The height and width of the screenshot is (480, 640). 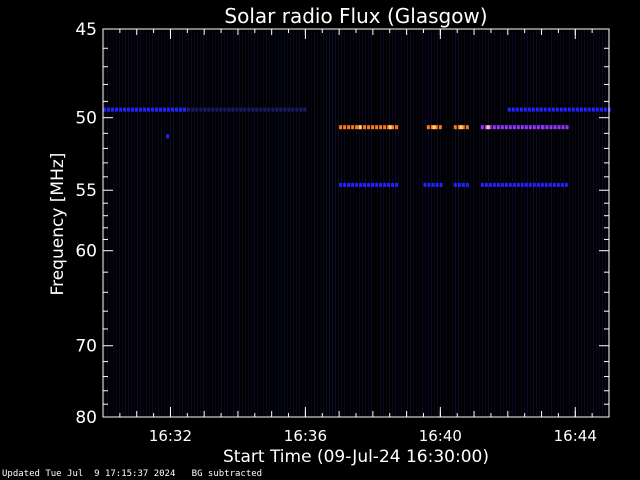 What do you see at coordinates (58, 224) in the screenshot?
I see `y-axis-label: Frequency [MHz]` at bounding box center [58, 224].